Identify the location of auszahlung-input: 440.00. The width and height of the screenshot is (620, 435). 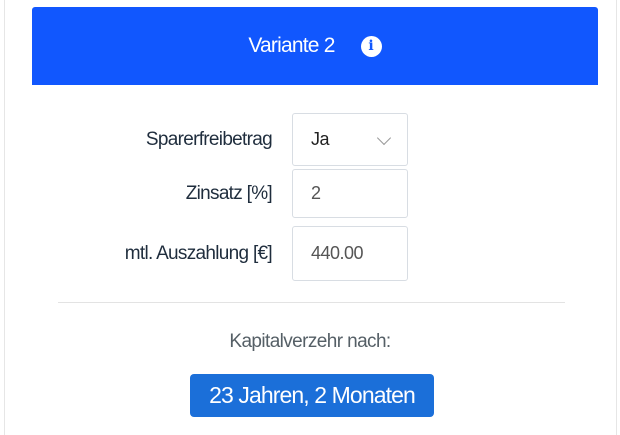
(350, 253).